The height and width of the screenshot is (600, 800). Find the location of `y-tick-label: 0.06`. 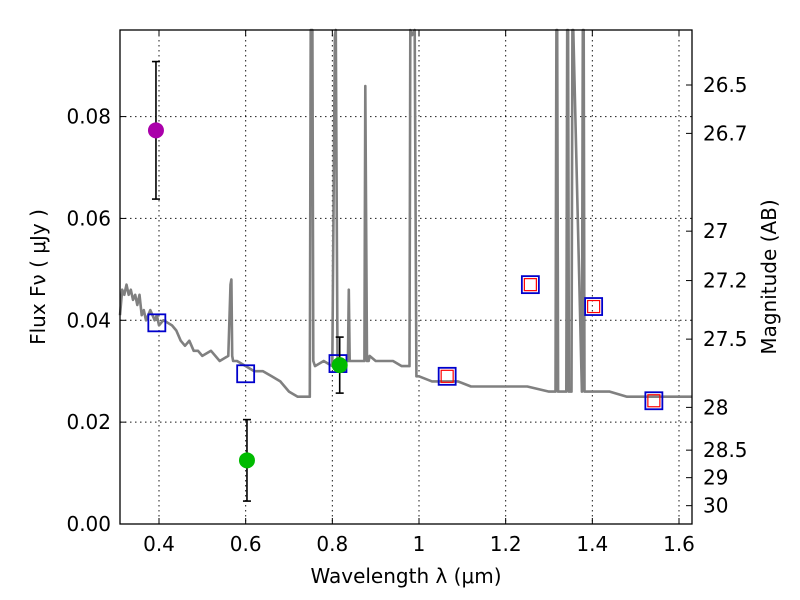

y-tick-label: 0.06 is located at coordinates (88, 218).